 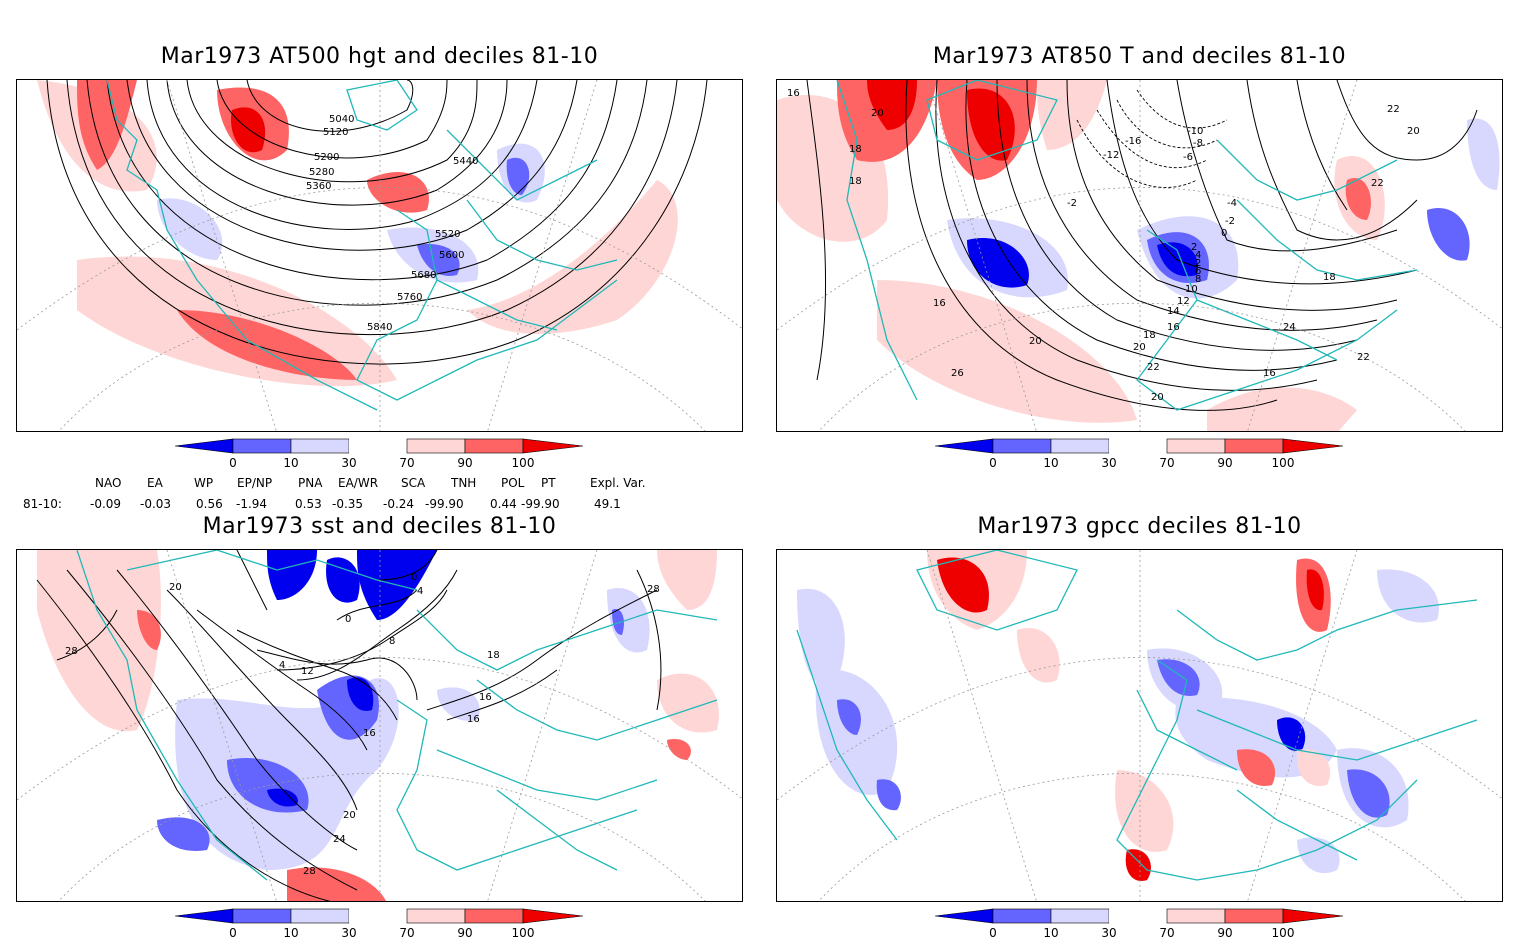 I want to click on contour-label-5680: 5680, so click(x=423, y=275).